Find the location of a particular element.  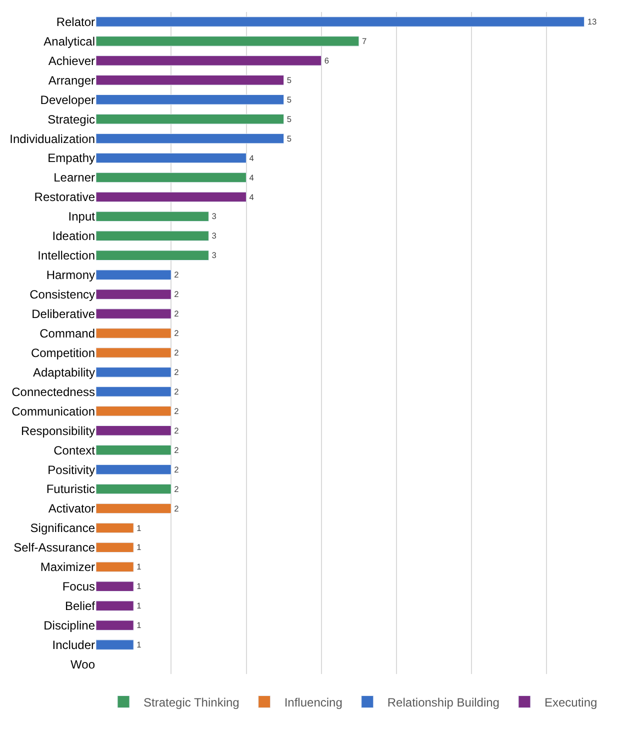

y-tick-label: Learner is located at coordinates (74, 177).